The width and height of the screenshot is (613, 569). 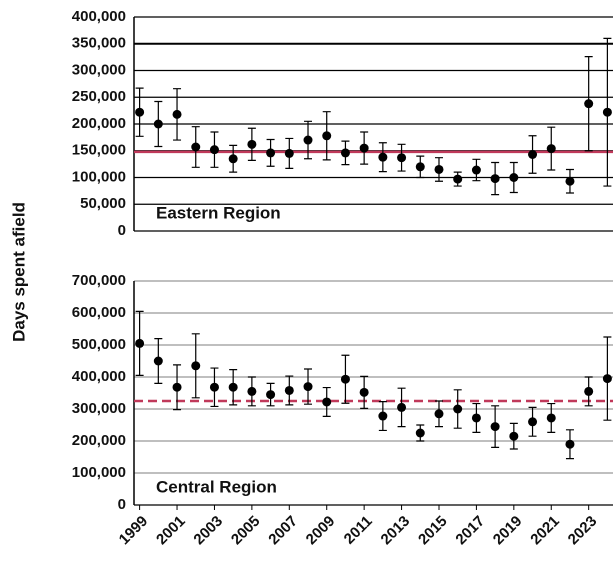 I want to click on x-tick-label: 2011, so click(x=358, y=530).